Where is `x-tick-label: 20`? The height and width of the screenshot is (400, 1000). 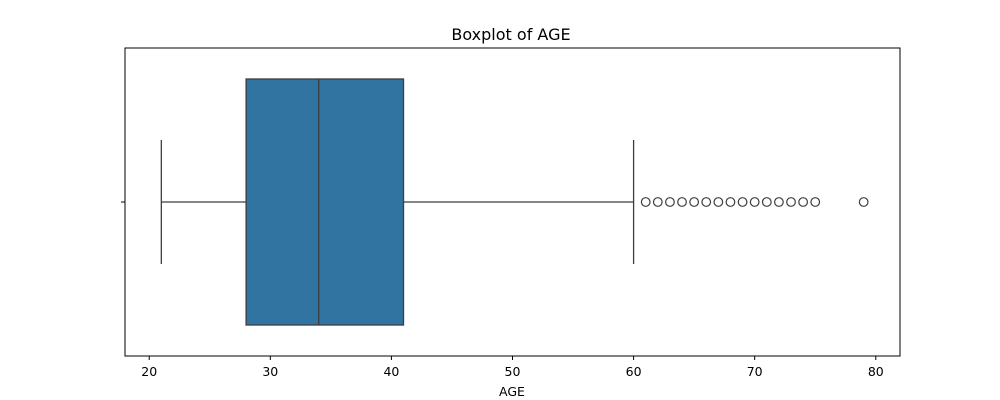
x-tick-label: 20 is located at coordinates (149, 371).